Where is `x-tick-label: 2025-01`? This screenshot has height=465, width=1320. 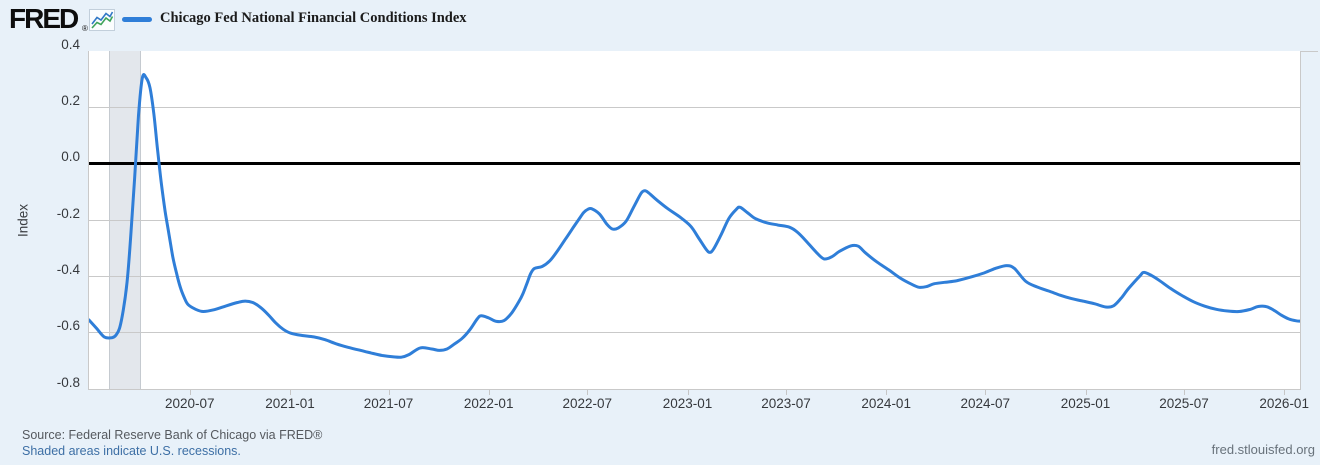 x-tick-label: 2025-01 is located at coordinates (1085, 403).